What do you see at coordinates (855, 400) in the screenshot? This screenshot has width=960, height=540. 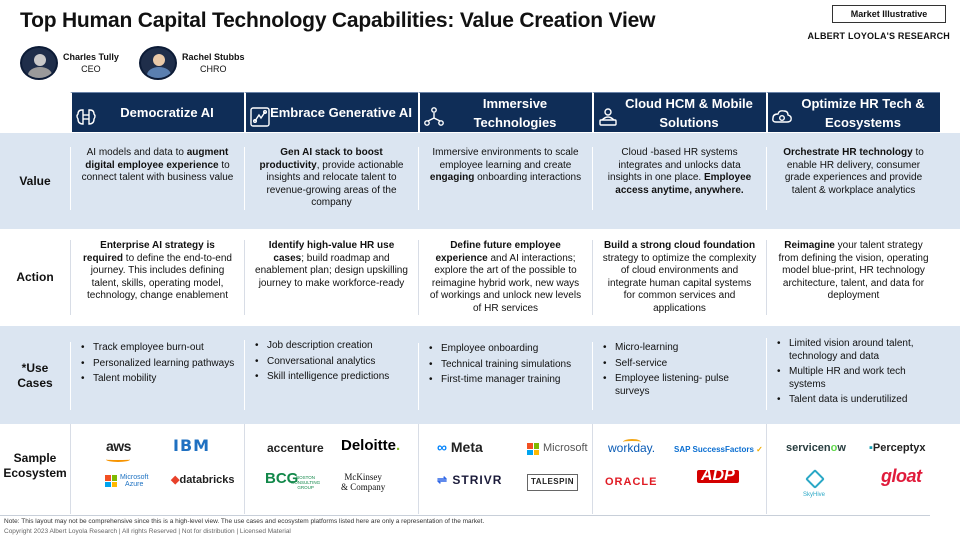 I see `list-item: Talent data is underutilized` at bounding box center [855, 400].